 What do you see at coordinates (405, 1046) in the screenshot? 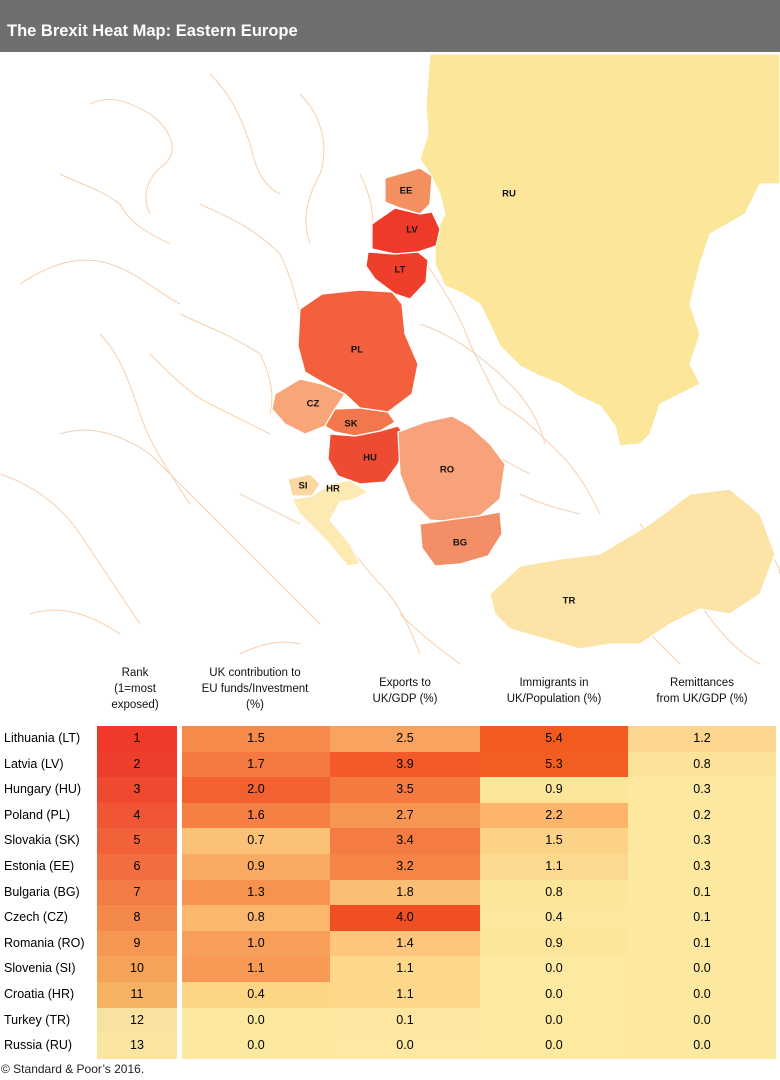
I see `cell-exports: 0.0` at bounding box center [405, 1046].